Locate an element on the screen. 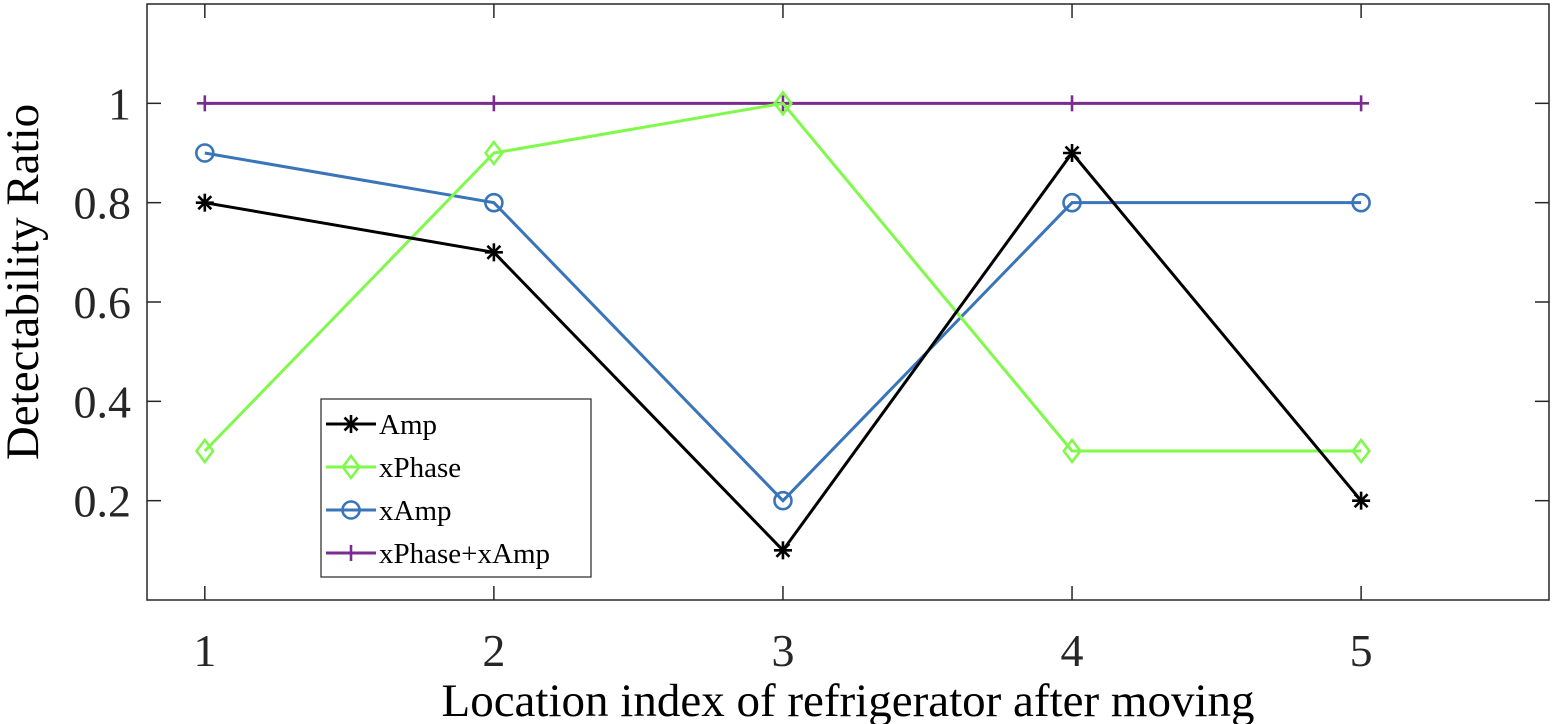 The width and height of the screenshot is (1558, 724). legend-entry: xAmp is located at coordinates (389, 511).